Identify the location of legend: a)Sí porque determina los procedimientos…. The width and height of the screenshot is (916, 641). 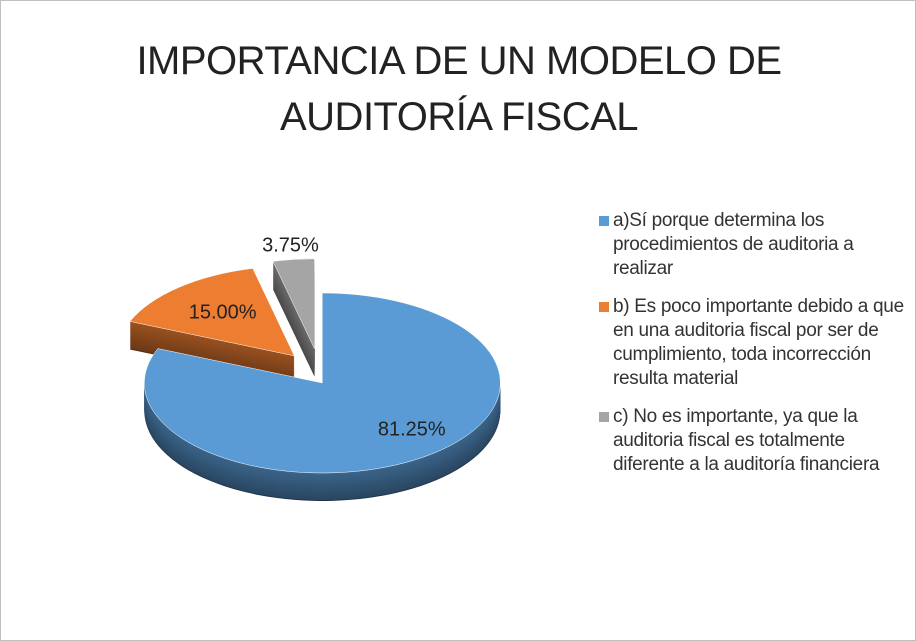
(754, 350).